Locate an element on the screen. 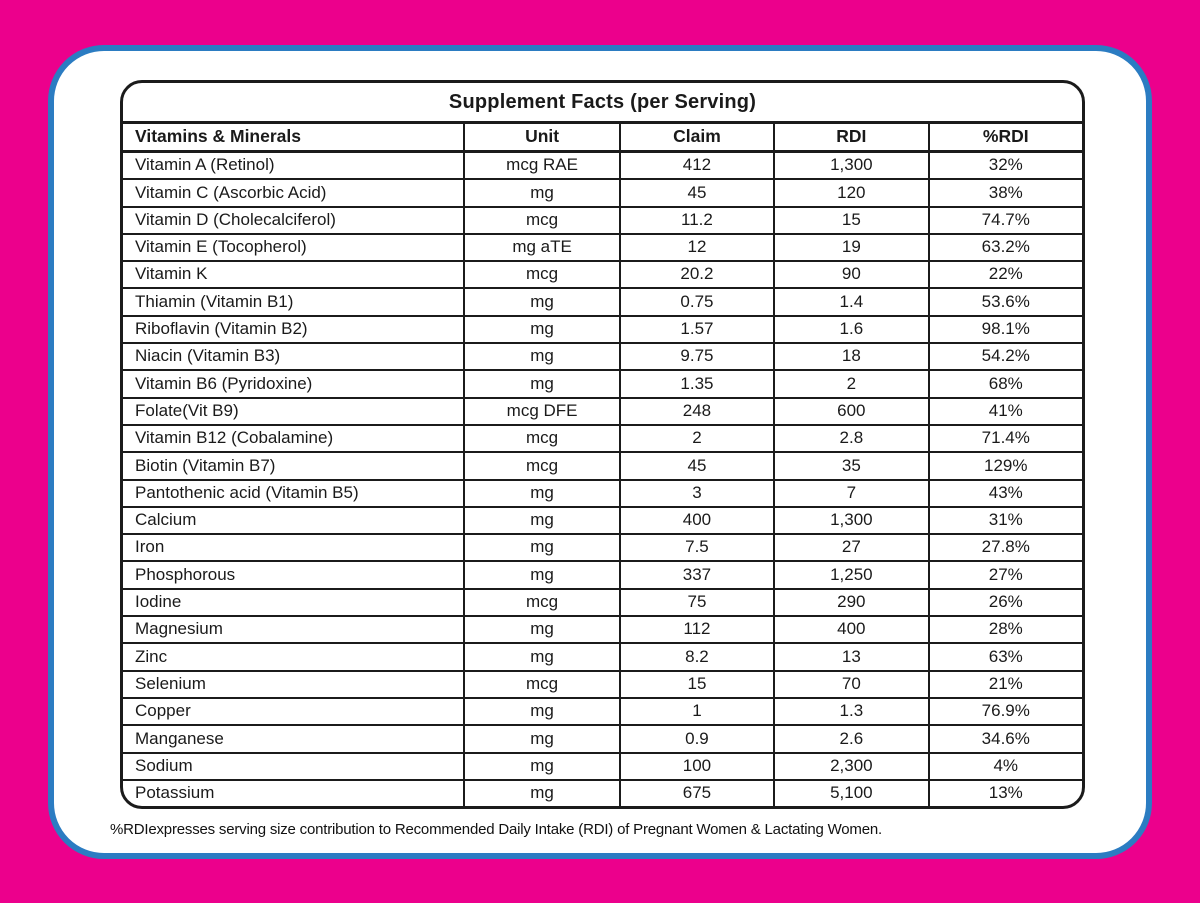  claim-cell: 0.75 is located at coordinates (697, 302).